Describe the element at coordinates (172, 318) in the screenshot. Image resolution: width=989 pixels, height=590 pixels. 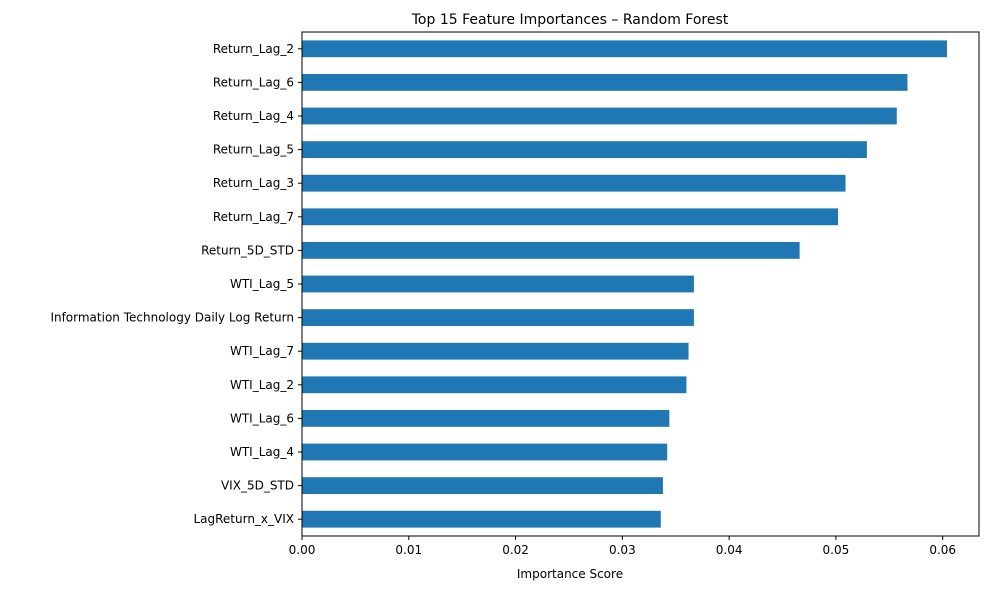
I see `y-tick-label: Information Technology Daily Log Return` at that location.